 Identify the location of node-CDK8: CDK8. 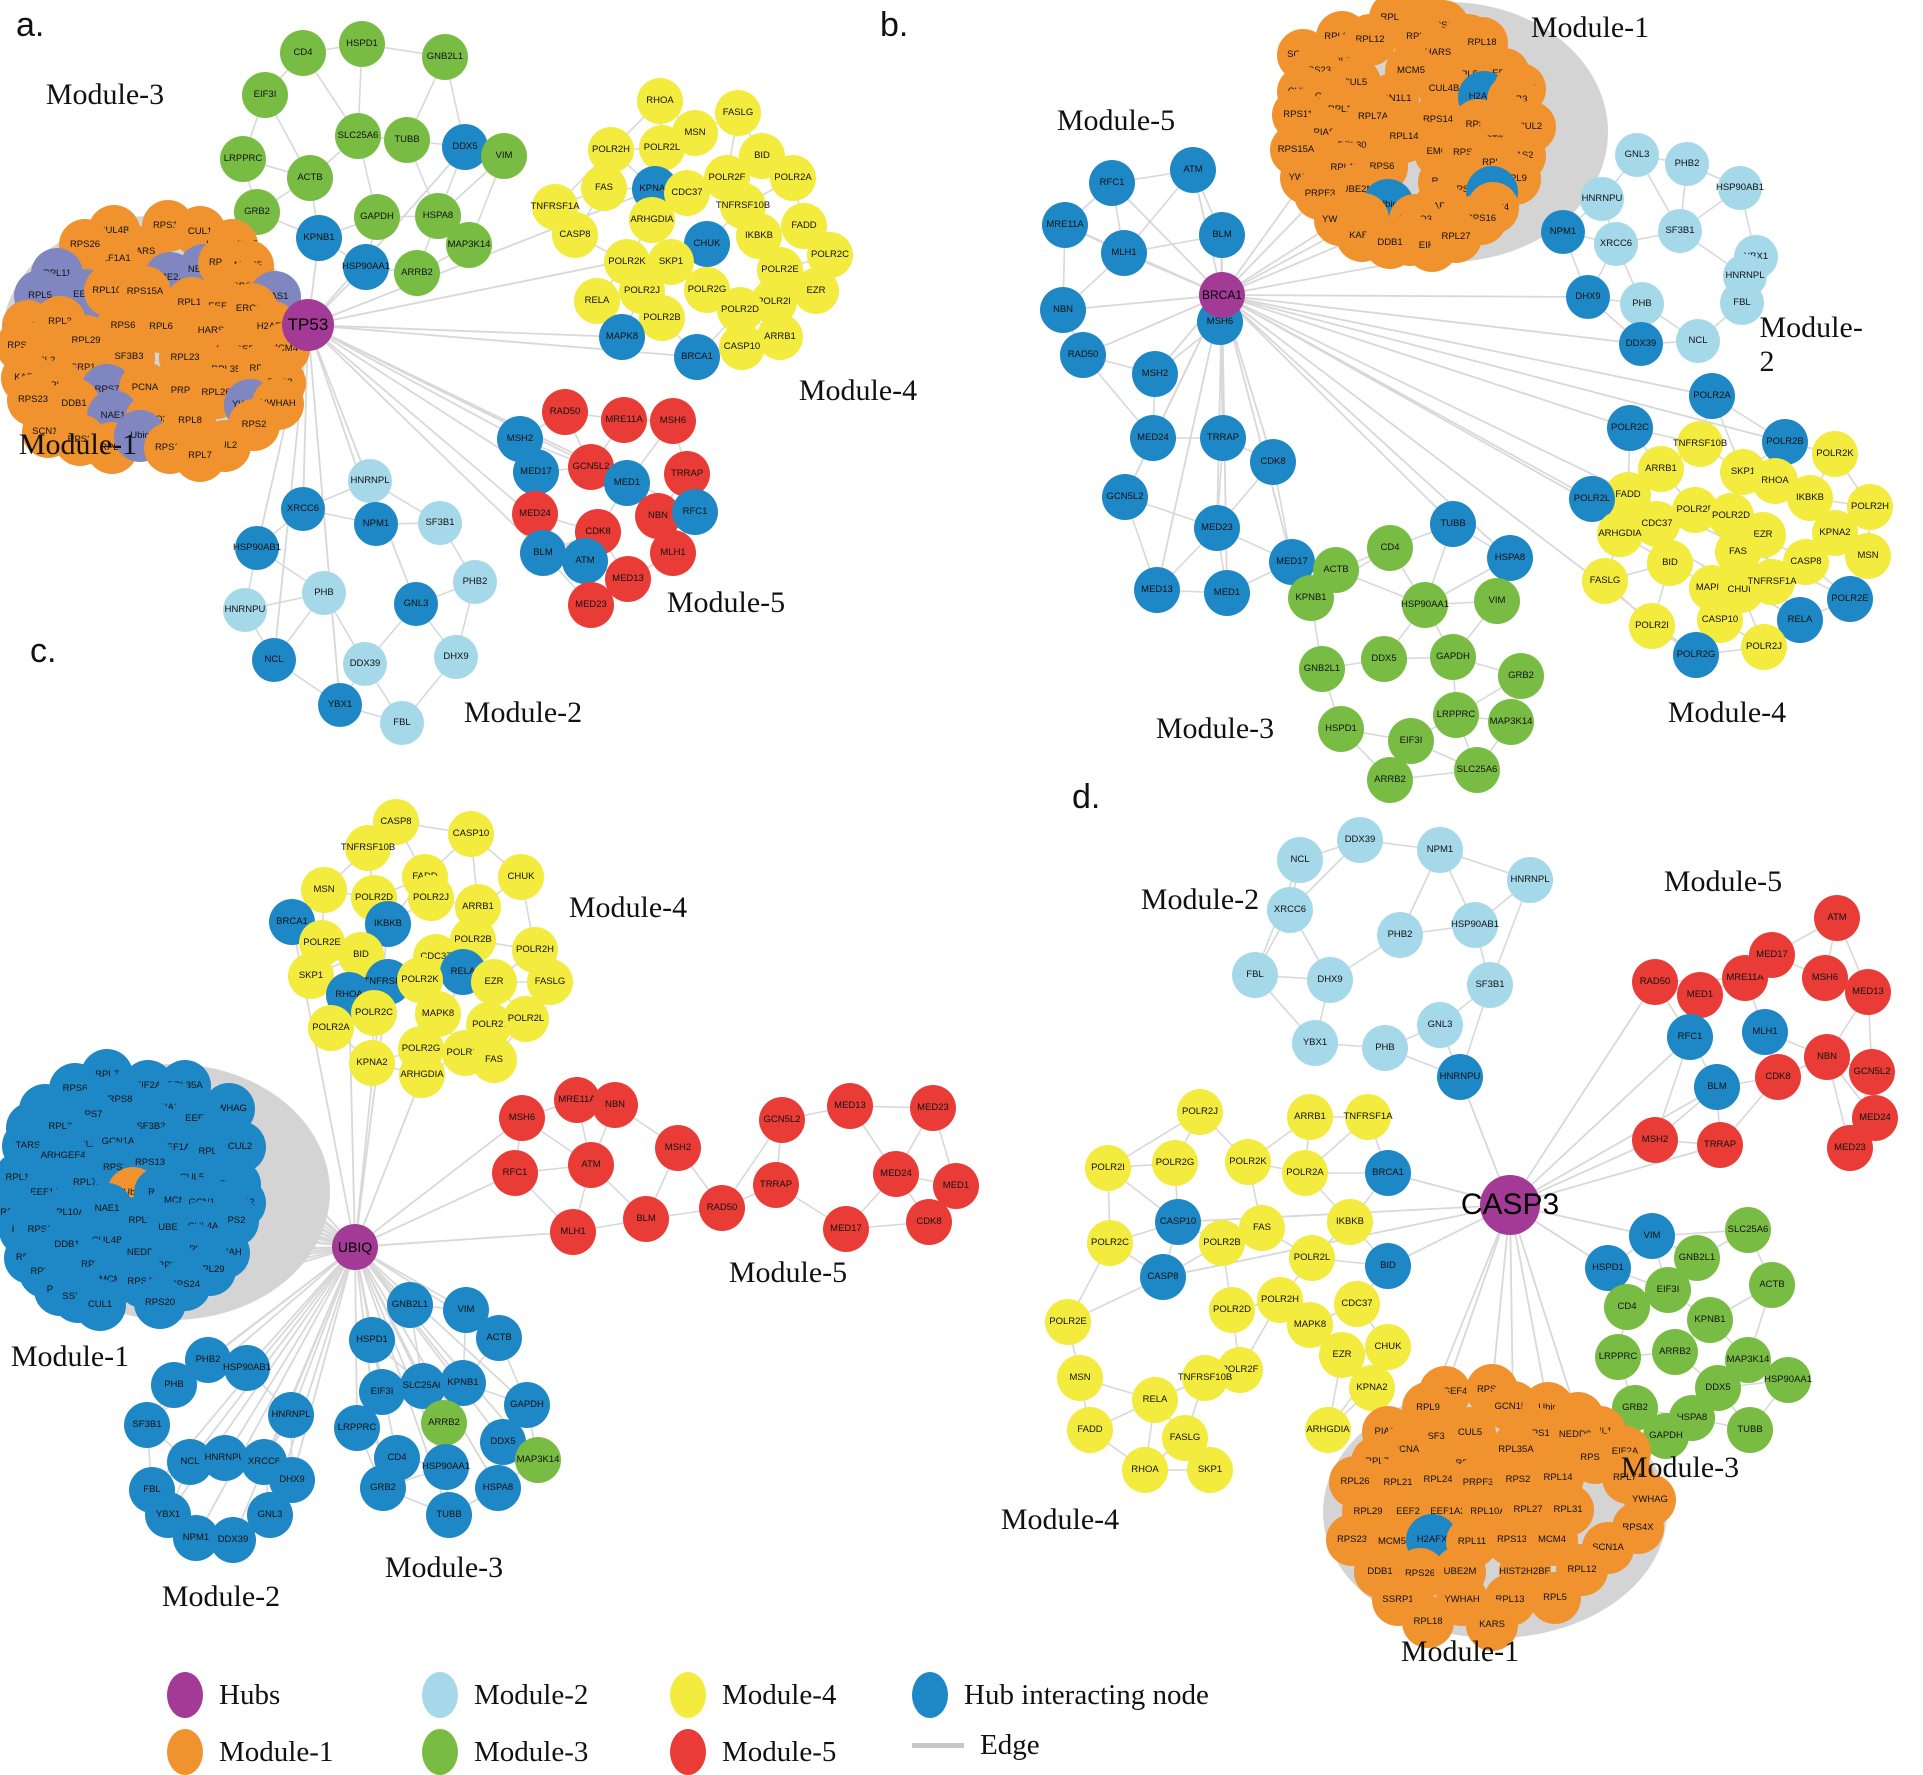
(929, 1222).